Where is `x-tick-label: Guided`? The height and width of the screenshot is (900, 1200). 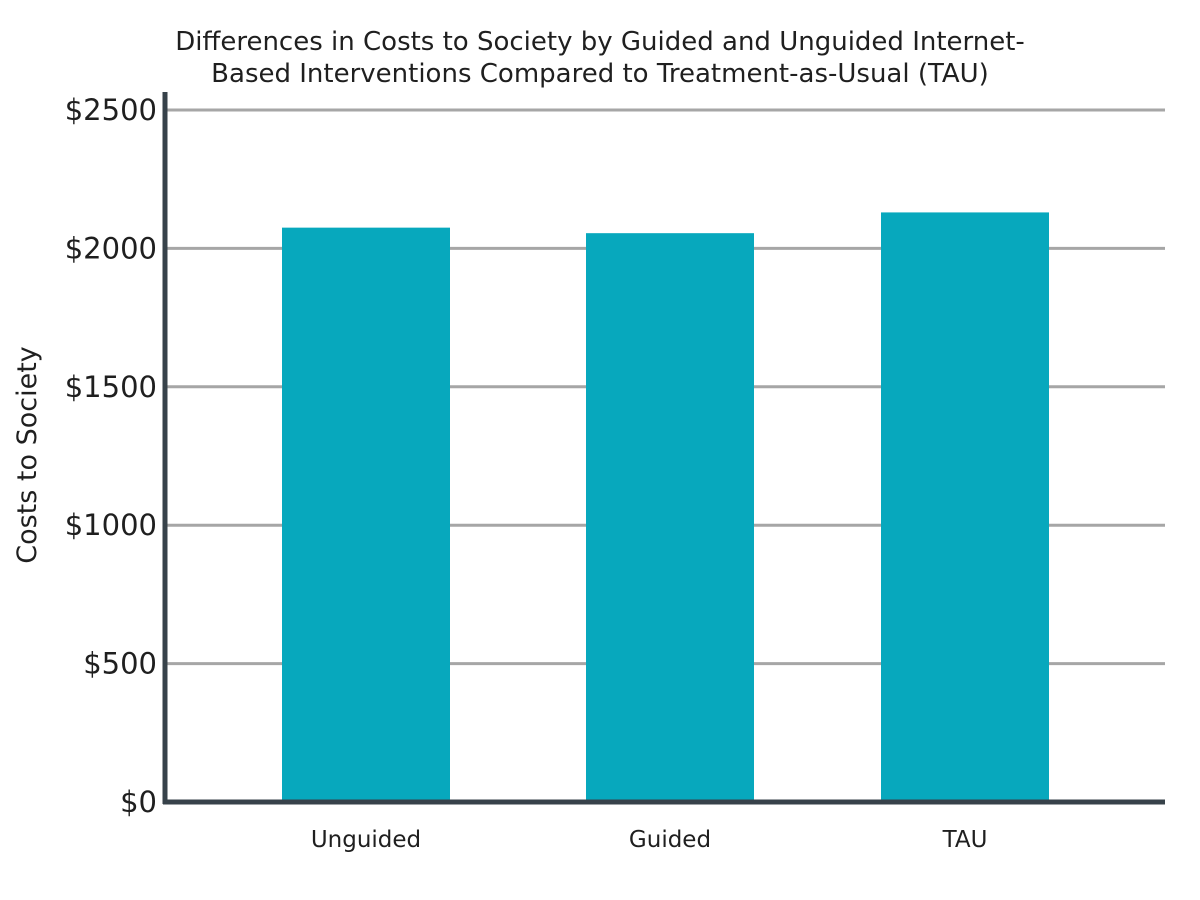 x-tick-label: Guided is located at coordinates (670, 840).